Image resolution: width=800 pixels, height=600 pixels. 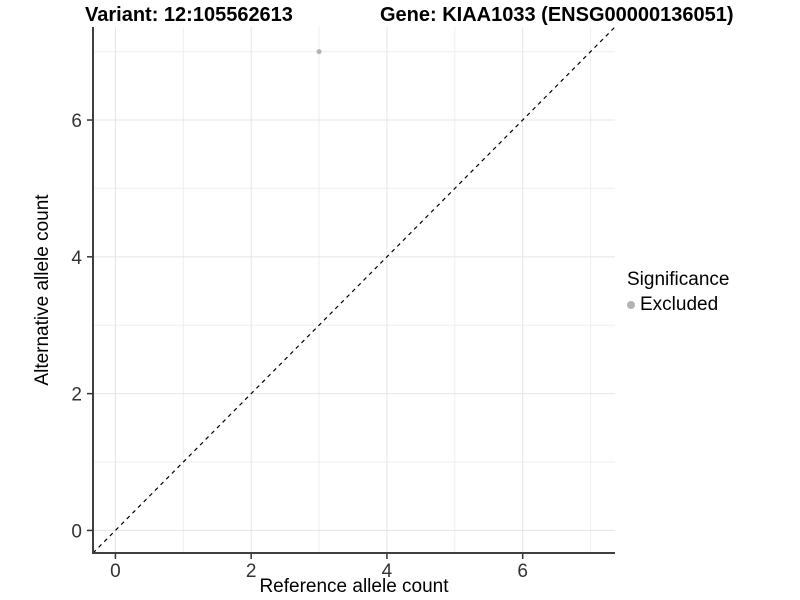 I want to click on x-axis-title: Reference allele count, so click(x=354, y=586).